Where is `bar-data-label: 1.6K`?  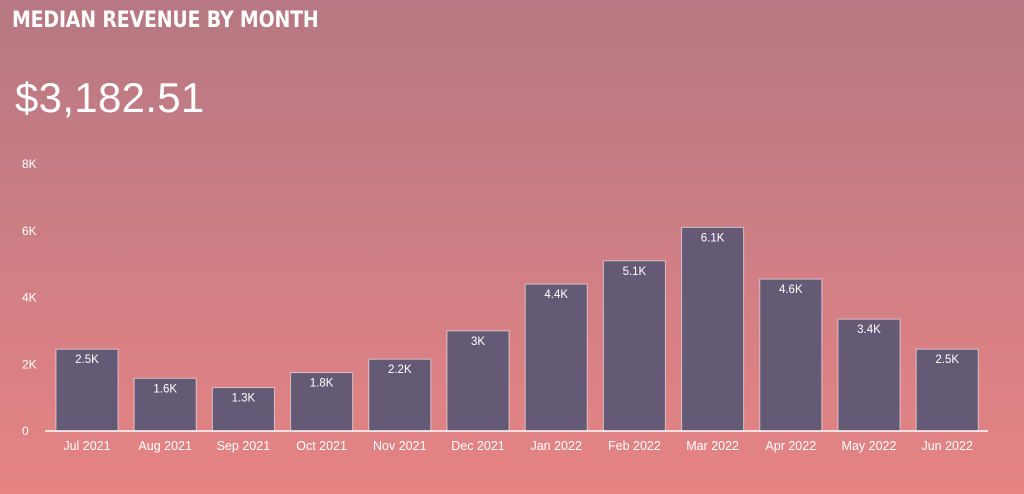
bar-data-label: 1.6K is located at coordinates (165, 389).